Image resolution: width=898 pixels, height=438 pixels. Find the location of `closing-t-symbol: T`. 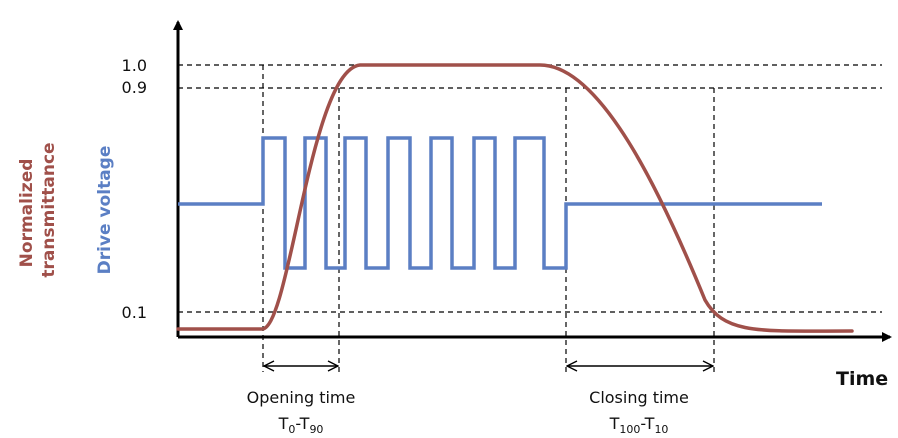

closing-t-symbol: T is located at coordinates (614, 423).